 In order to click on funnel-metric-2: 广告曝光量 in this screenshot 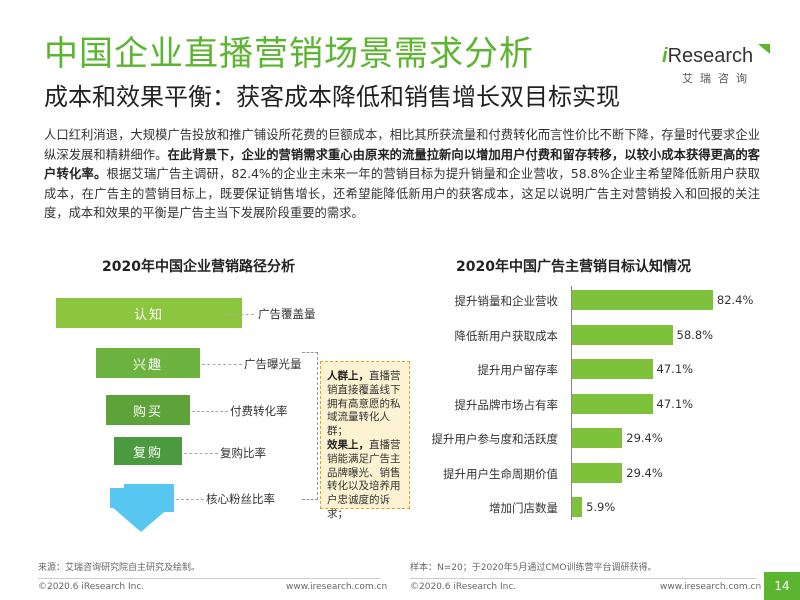, I will do `click(273, 364)`.